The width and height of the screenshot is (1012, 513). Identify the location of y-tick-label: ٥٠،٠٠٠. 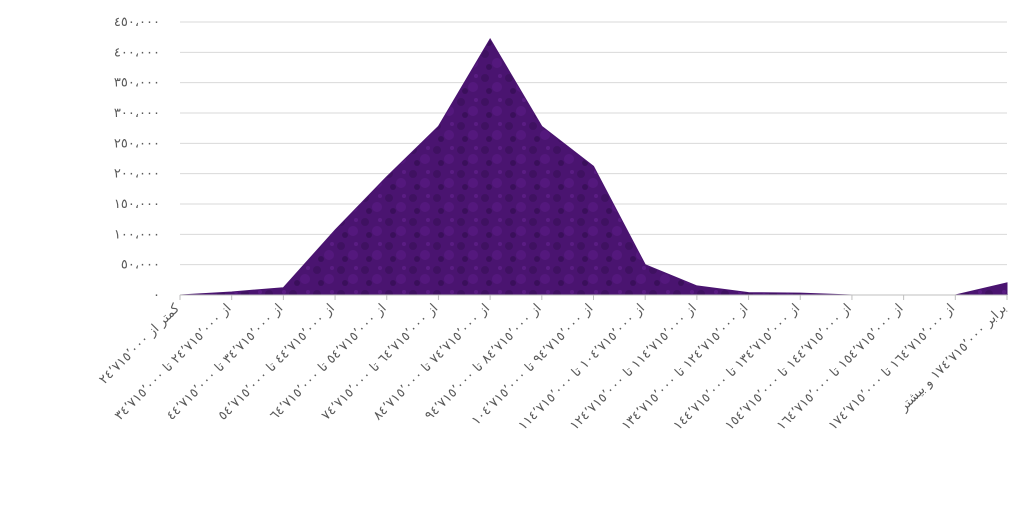
(140, 265).